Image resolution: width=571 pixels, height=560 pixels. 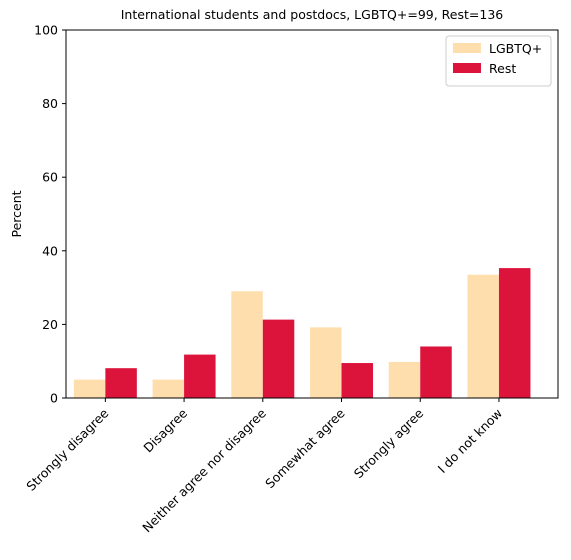 What do you see at coordinates (305, 448) in the screenshot?
I see `x-tick-label: Somewhat agree` at bounding box center [305, 448].